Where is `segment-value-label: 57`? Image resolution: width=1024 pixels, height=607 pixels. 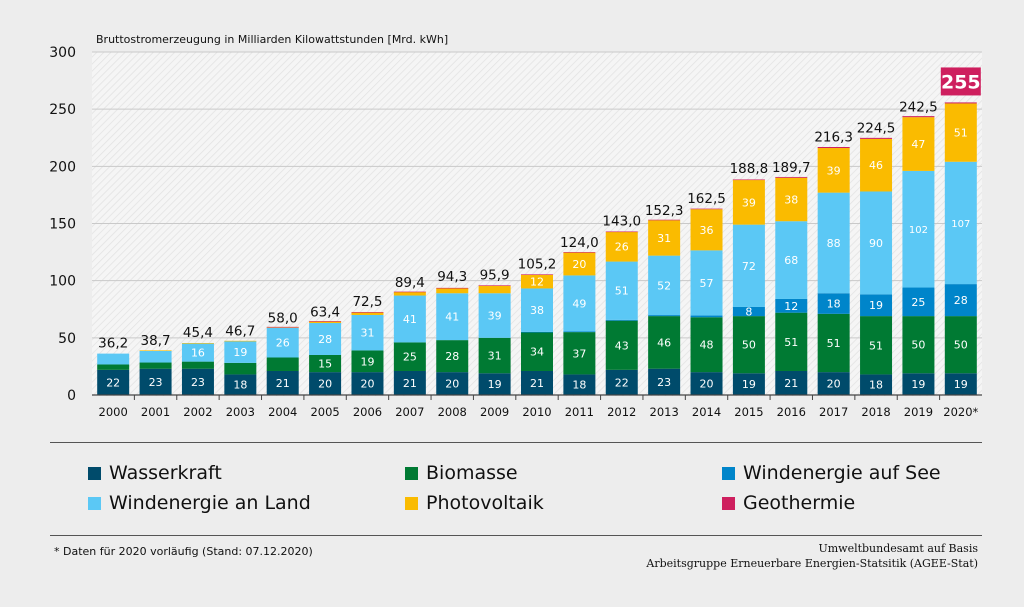 segment-value-label: 57 is located at coordinates (707, 283).